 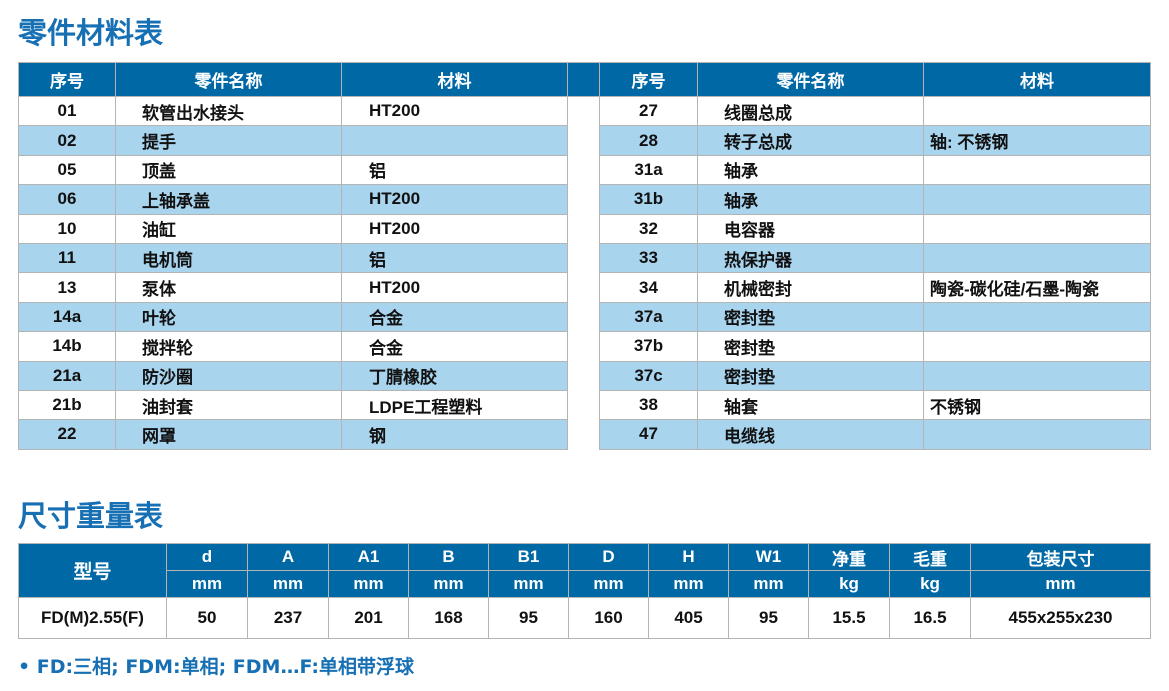 What do you see at coordinates (368, 557) in the screenshot?
I see `dim-header: A1` at bounding box center [368, 557].